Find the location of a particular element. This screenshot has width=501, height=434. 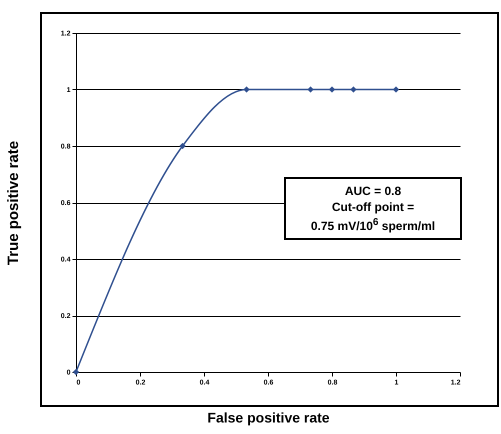

text-box: AUC = 0.8 Cut-off point = 0.75 mV/10$^{6}$ sperm/ml is located at coordinates (373, 208).